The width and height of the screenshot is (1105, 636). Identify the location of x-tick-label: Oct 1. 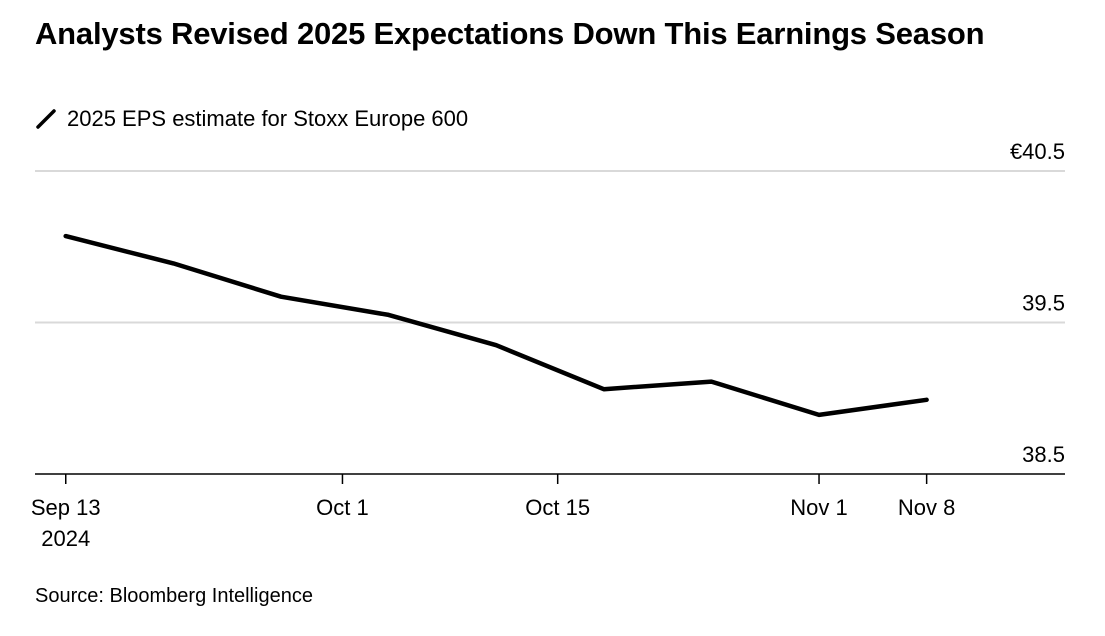
(342, 507).